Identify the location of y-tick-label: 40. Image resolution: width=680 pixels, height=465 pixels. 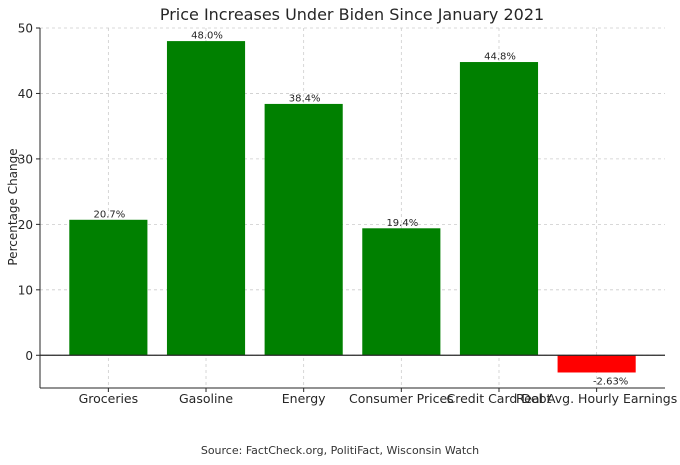
(25, 94).